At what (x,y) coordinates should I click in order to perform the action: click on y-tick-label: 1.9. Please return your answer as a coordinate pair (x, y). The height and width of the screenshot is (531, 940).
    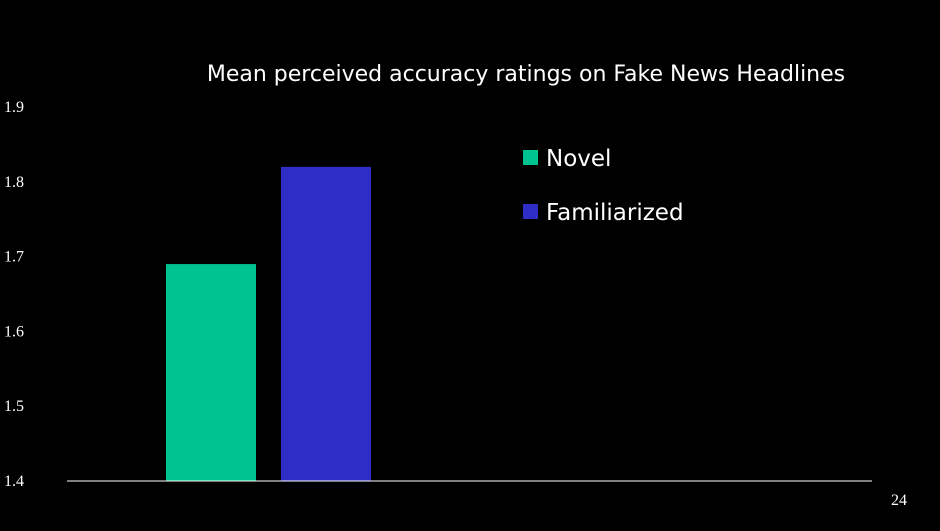
    Looking at the image, I should click on (14, 107).